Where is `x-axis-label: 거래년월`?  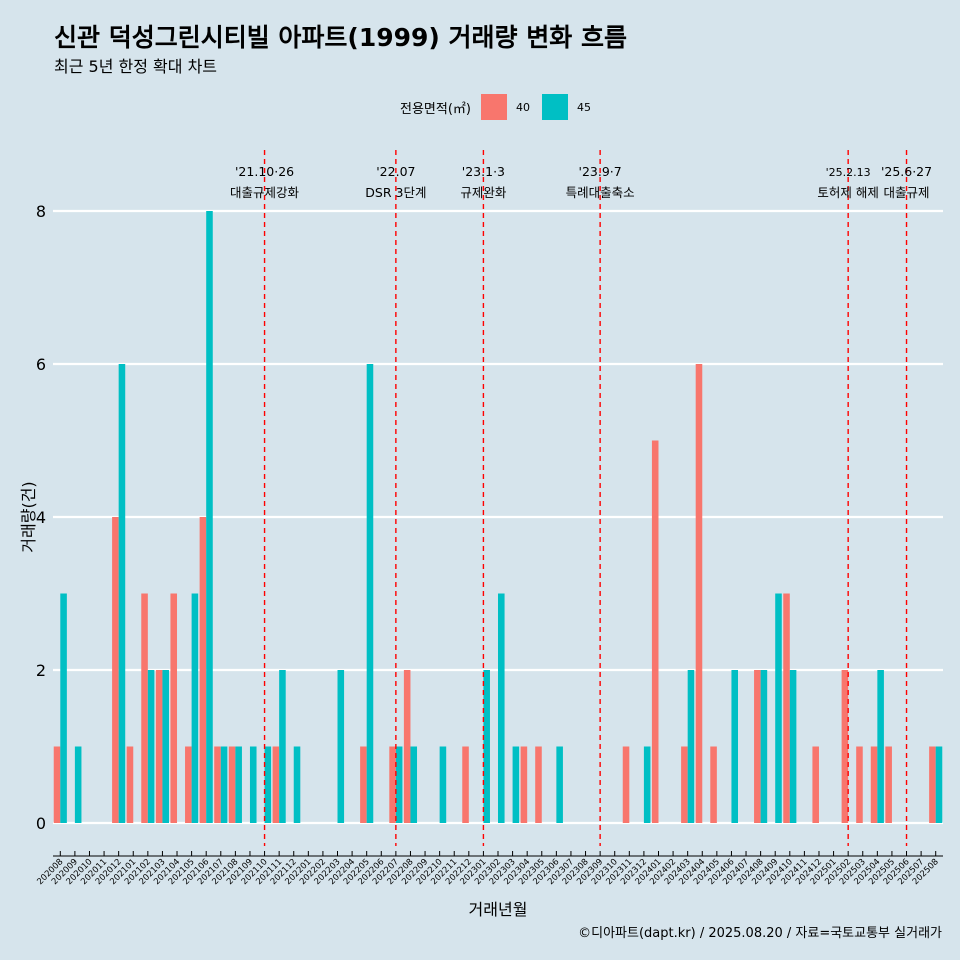
x-axis-label: 거래년월 is located at coordinates (498, 909).